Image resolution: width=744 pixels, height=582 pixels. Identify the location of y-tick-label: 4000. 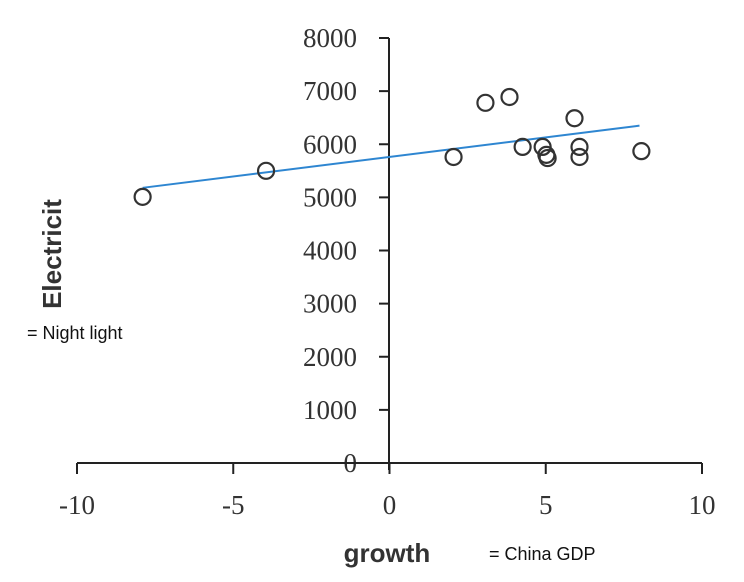
(330, 251).